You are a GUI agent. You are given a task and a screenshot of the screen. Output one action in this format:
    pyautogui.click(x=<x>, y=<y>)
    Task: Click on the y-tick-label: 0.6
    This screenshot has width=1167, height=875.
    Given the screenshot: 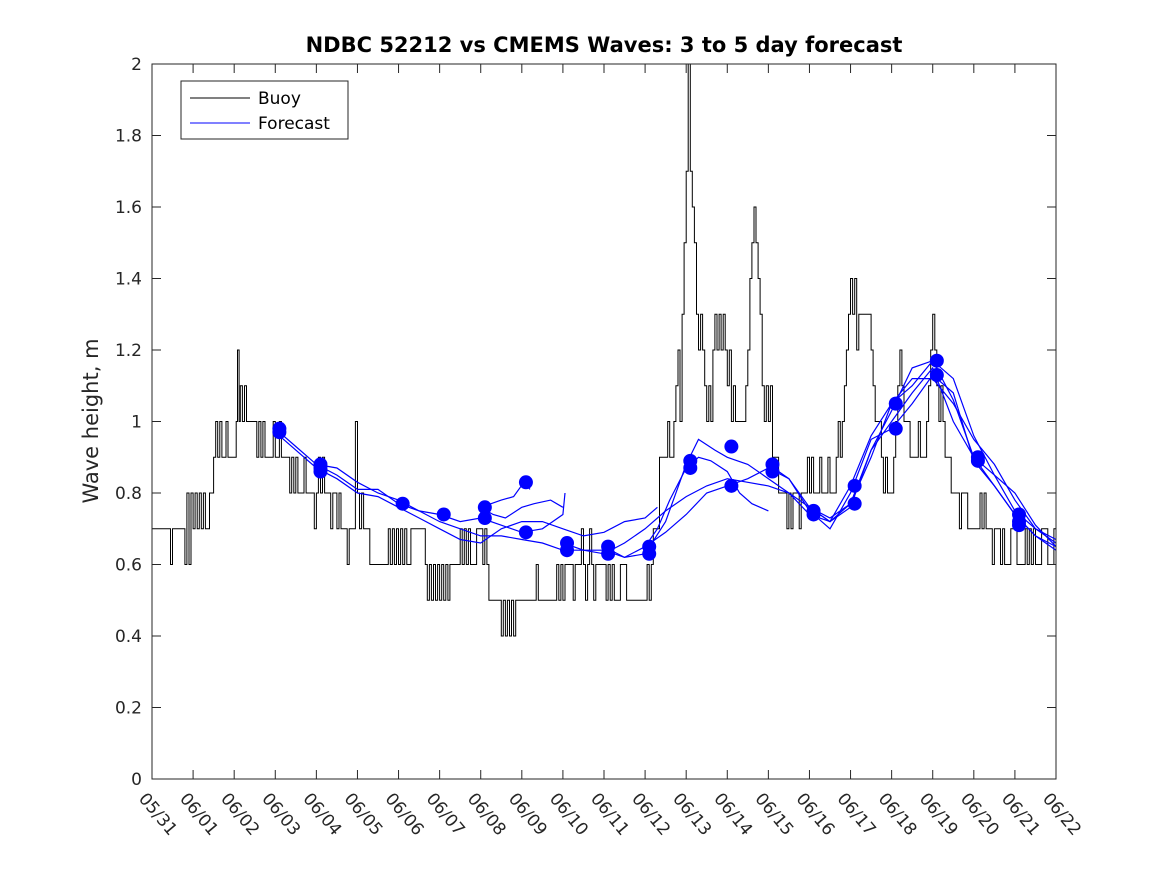 What is the action you would take?
    pyautogui.click(x=128, y=566)
    